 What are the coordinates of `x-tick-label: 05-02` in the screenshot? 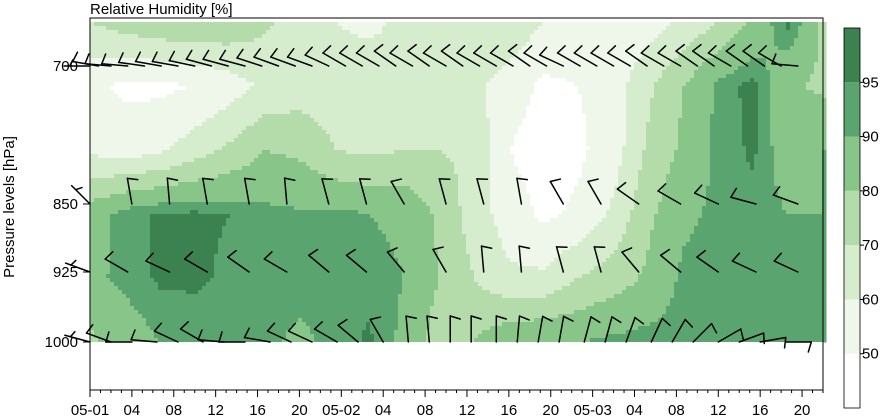 It's located at (341, 410).